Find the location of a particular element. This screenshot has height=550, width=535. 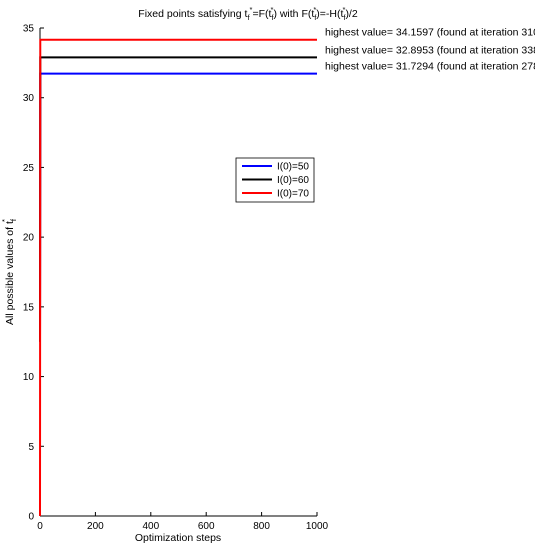

title-part-e: )/2 is located at coordinates (351, 14).